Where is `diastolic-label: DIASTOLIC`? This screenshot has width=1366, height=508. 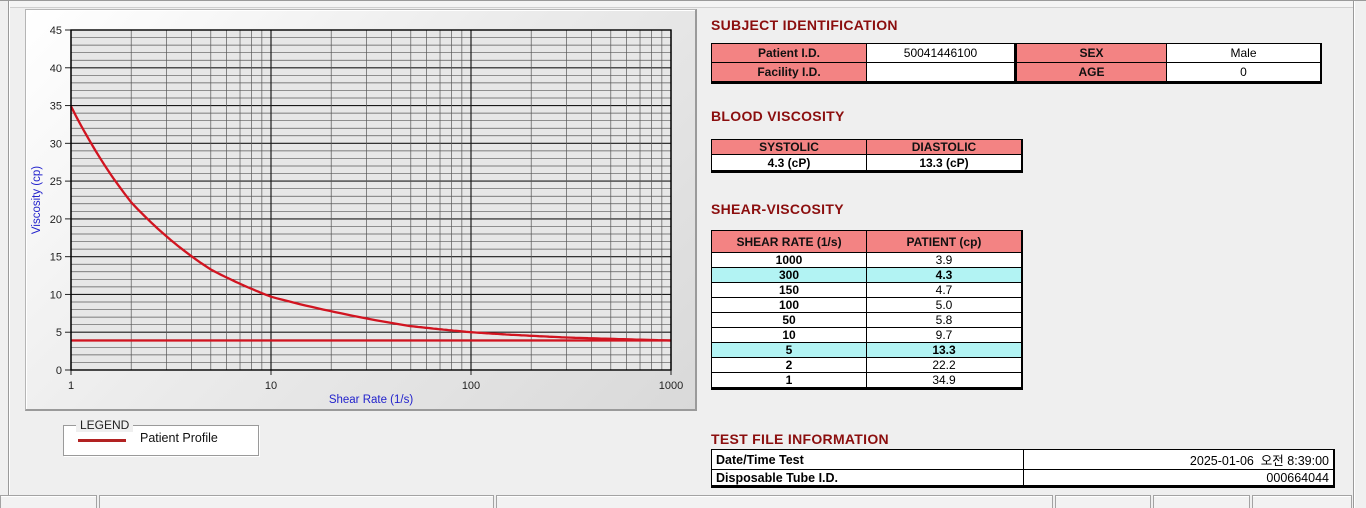
diastolic-label: DIASTOLIC is located at coordinates (944, 147).